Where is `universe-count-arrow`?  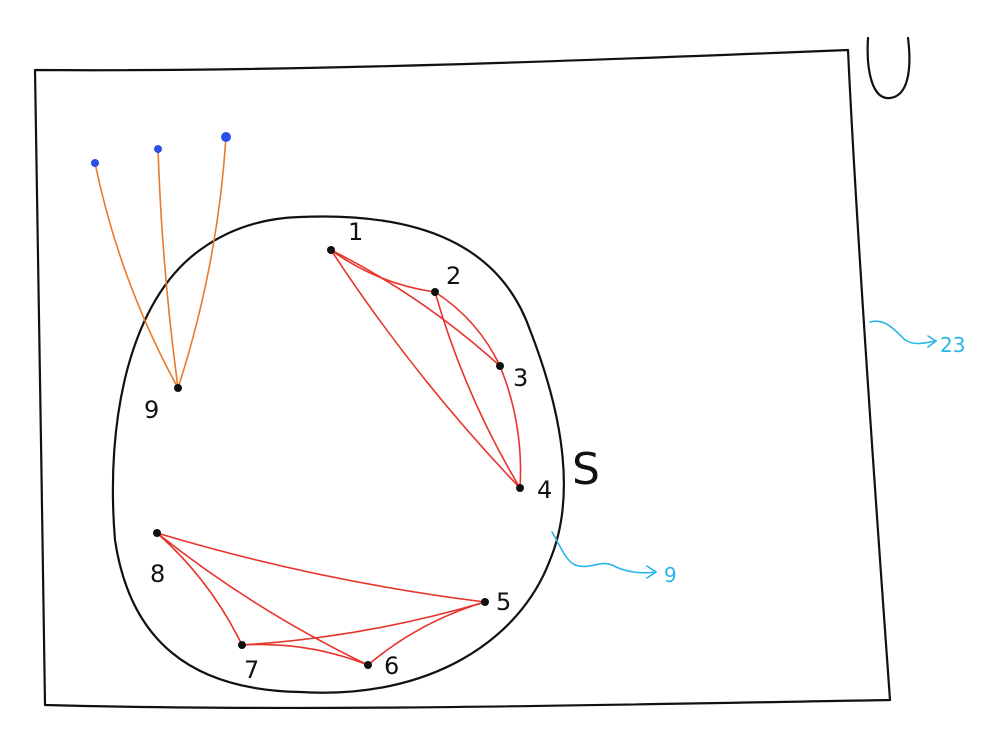
universe-count-arrow is located at coordinates (903, 334).